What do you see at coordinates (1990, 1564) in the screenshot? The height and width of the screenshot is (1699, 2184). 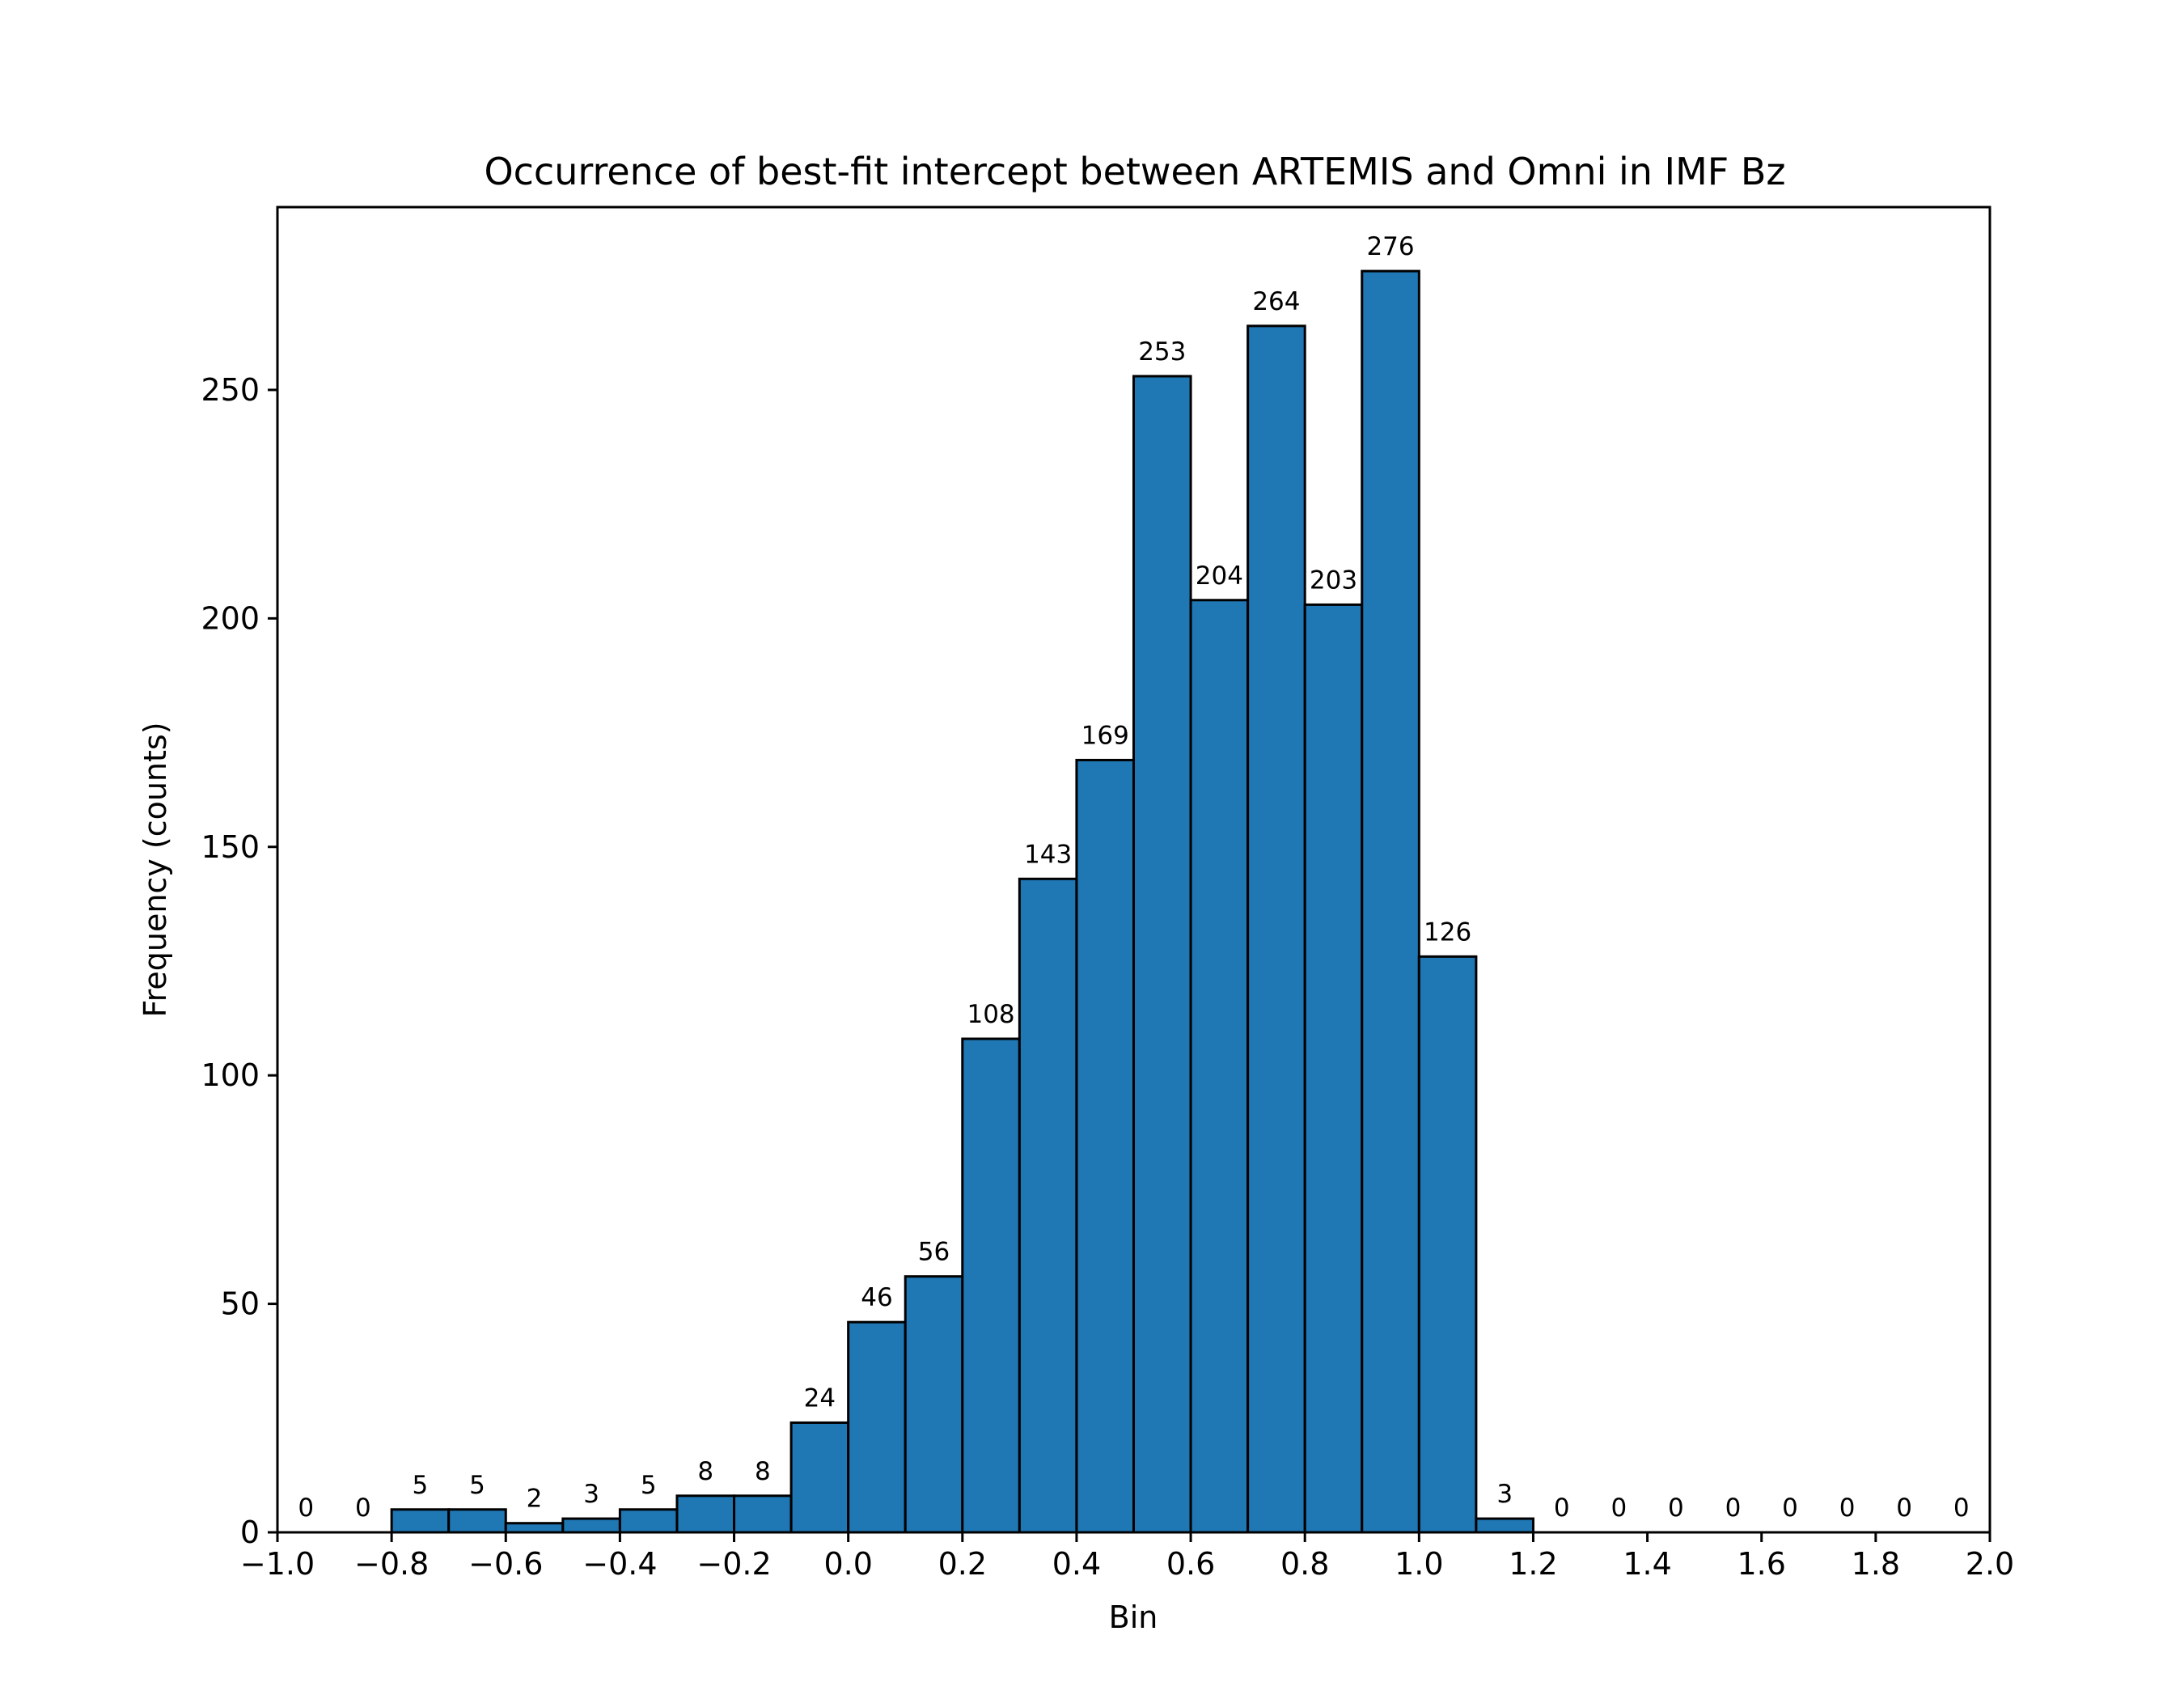 I see `x-tick-label: 2.0` at bounding box center [1990, 1564].